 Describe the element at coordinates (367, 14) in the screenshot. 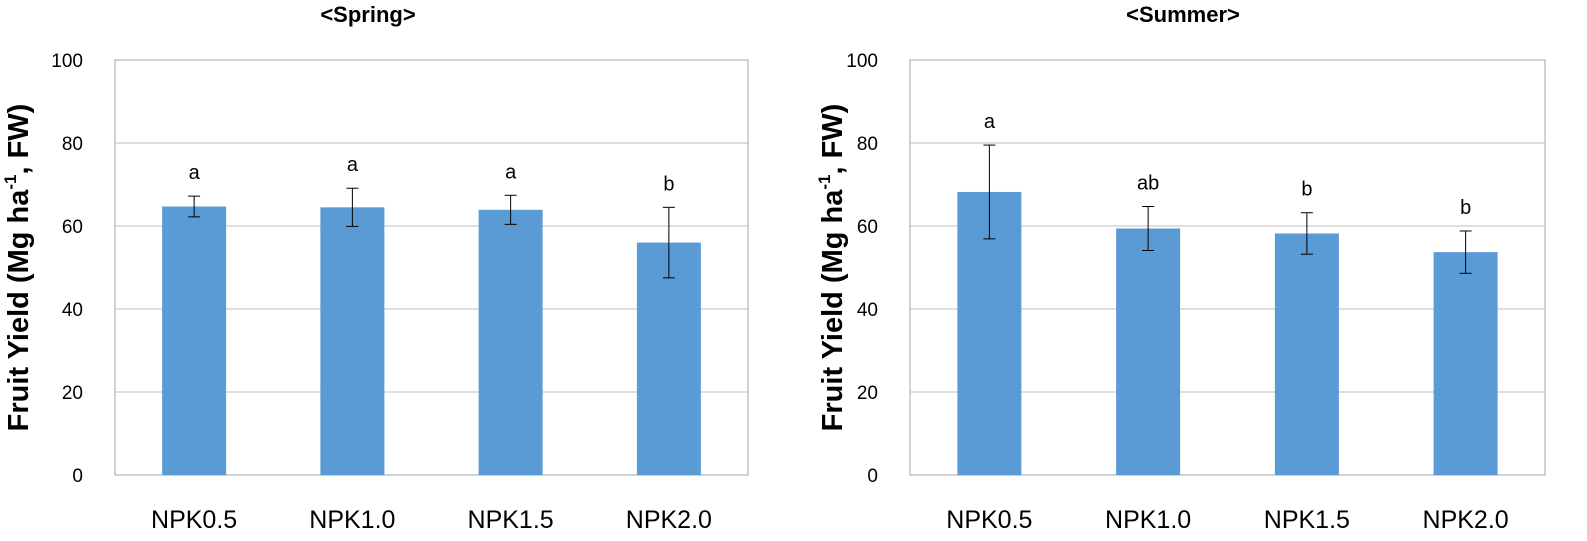

I see `chart-title: <Spring>` at that location.